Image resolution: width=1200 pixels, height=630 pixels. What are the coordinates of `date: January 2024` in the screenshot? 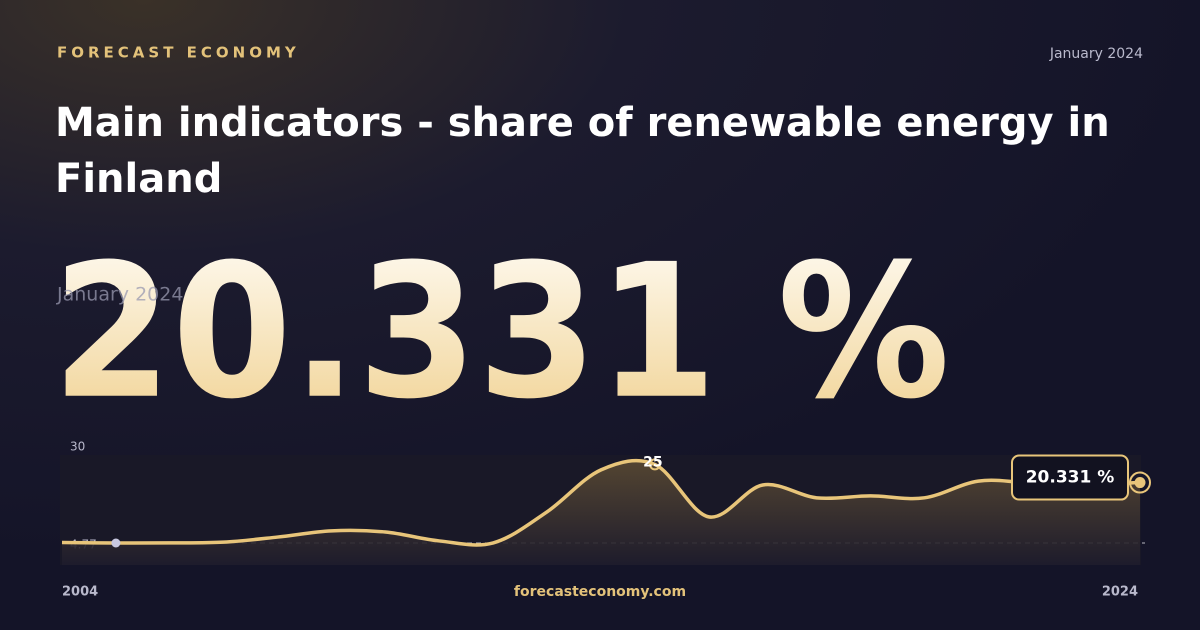 It's located at (1096, 54).